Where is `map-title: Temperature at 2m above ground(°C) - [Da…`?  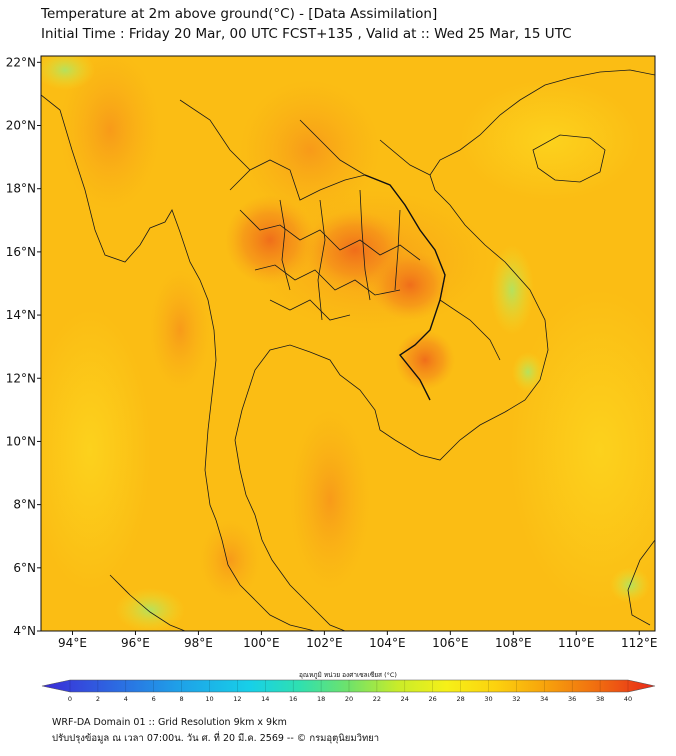
map-title: Temperature at 2m above ground(°C) - [Da… is located at coordinates (239, 14).